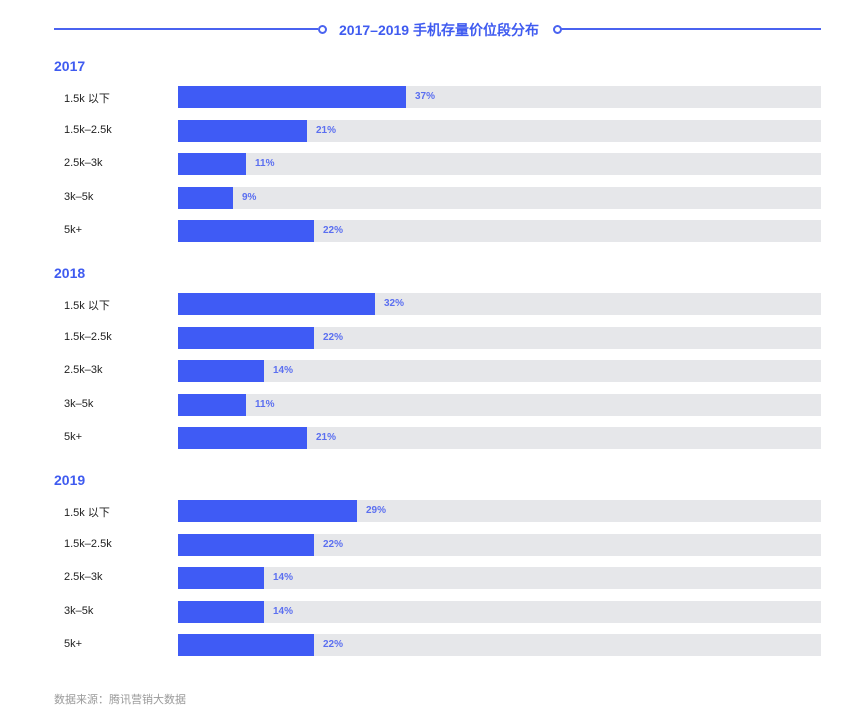  I want to click on ring-dot-icon, so click(322, 29).